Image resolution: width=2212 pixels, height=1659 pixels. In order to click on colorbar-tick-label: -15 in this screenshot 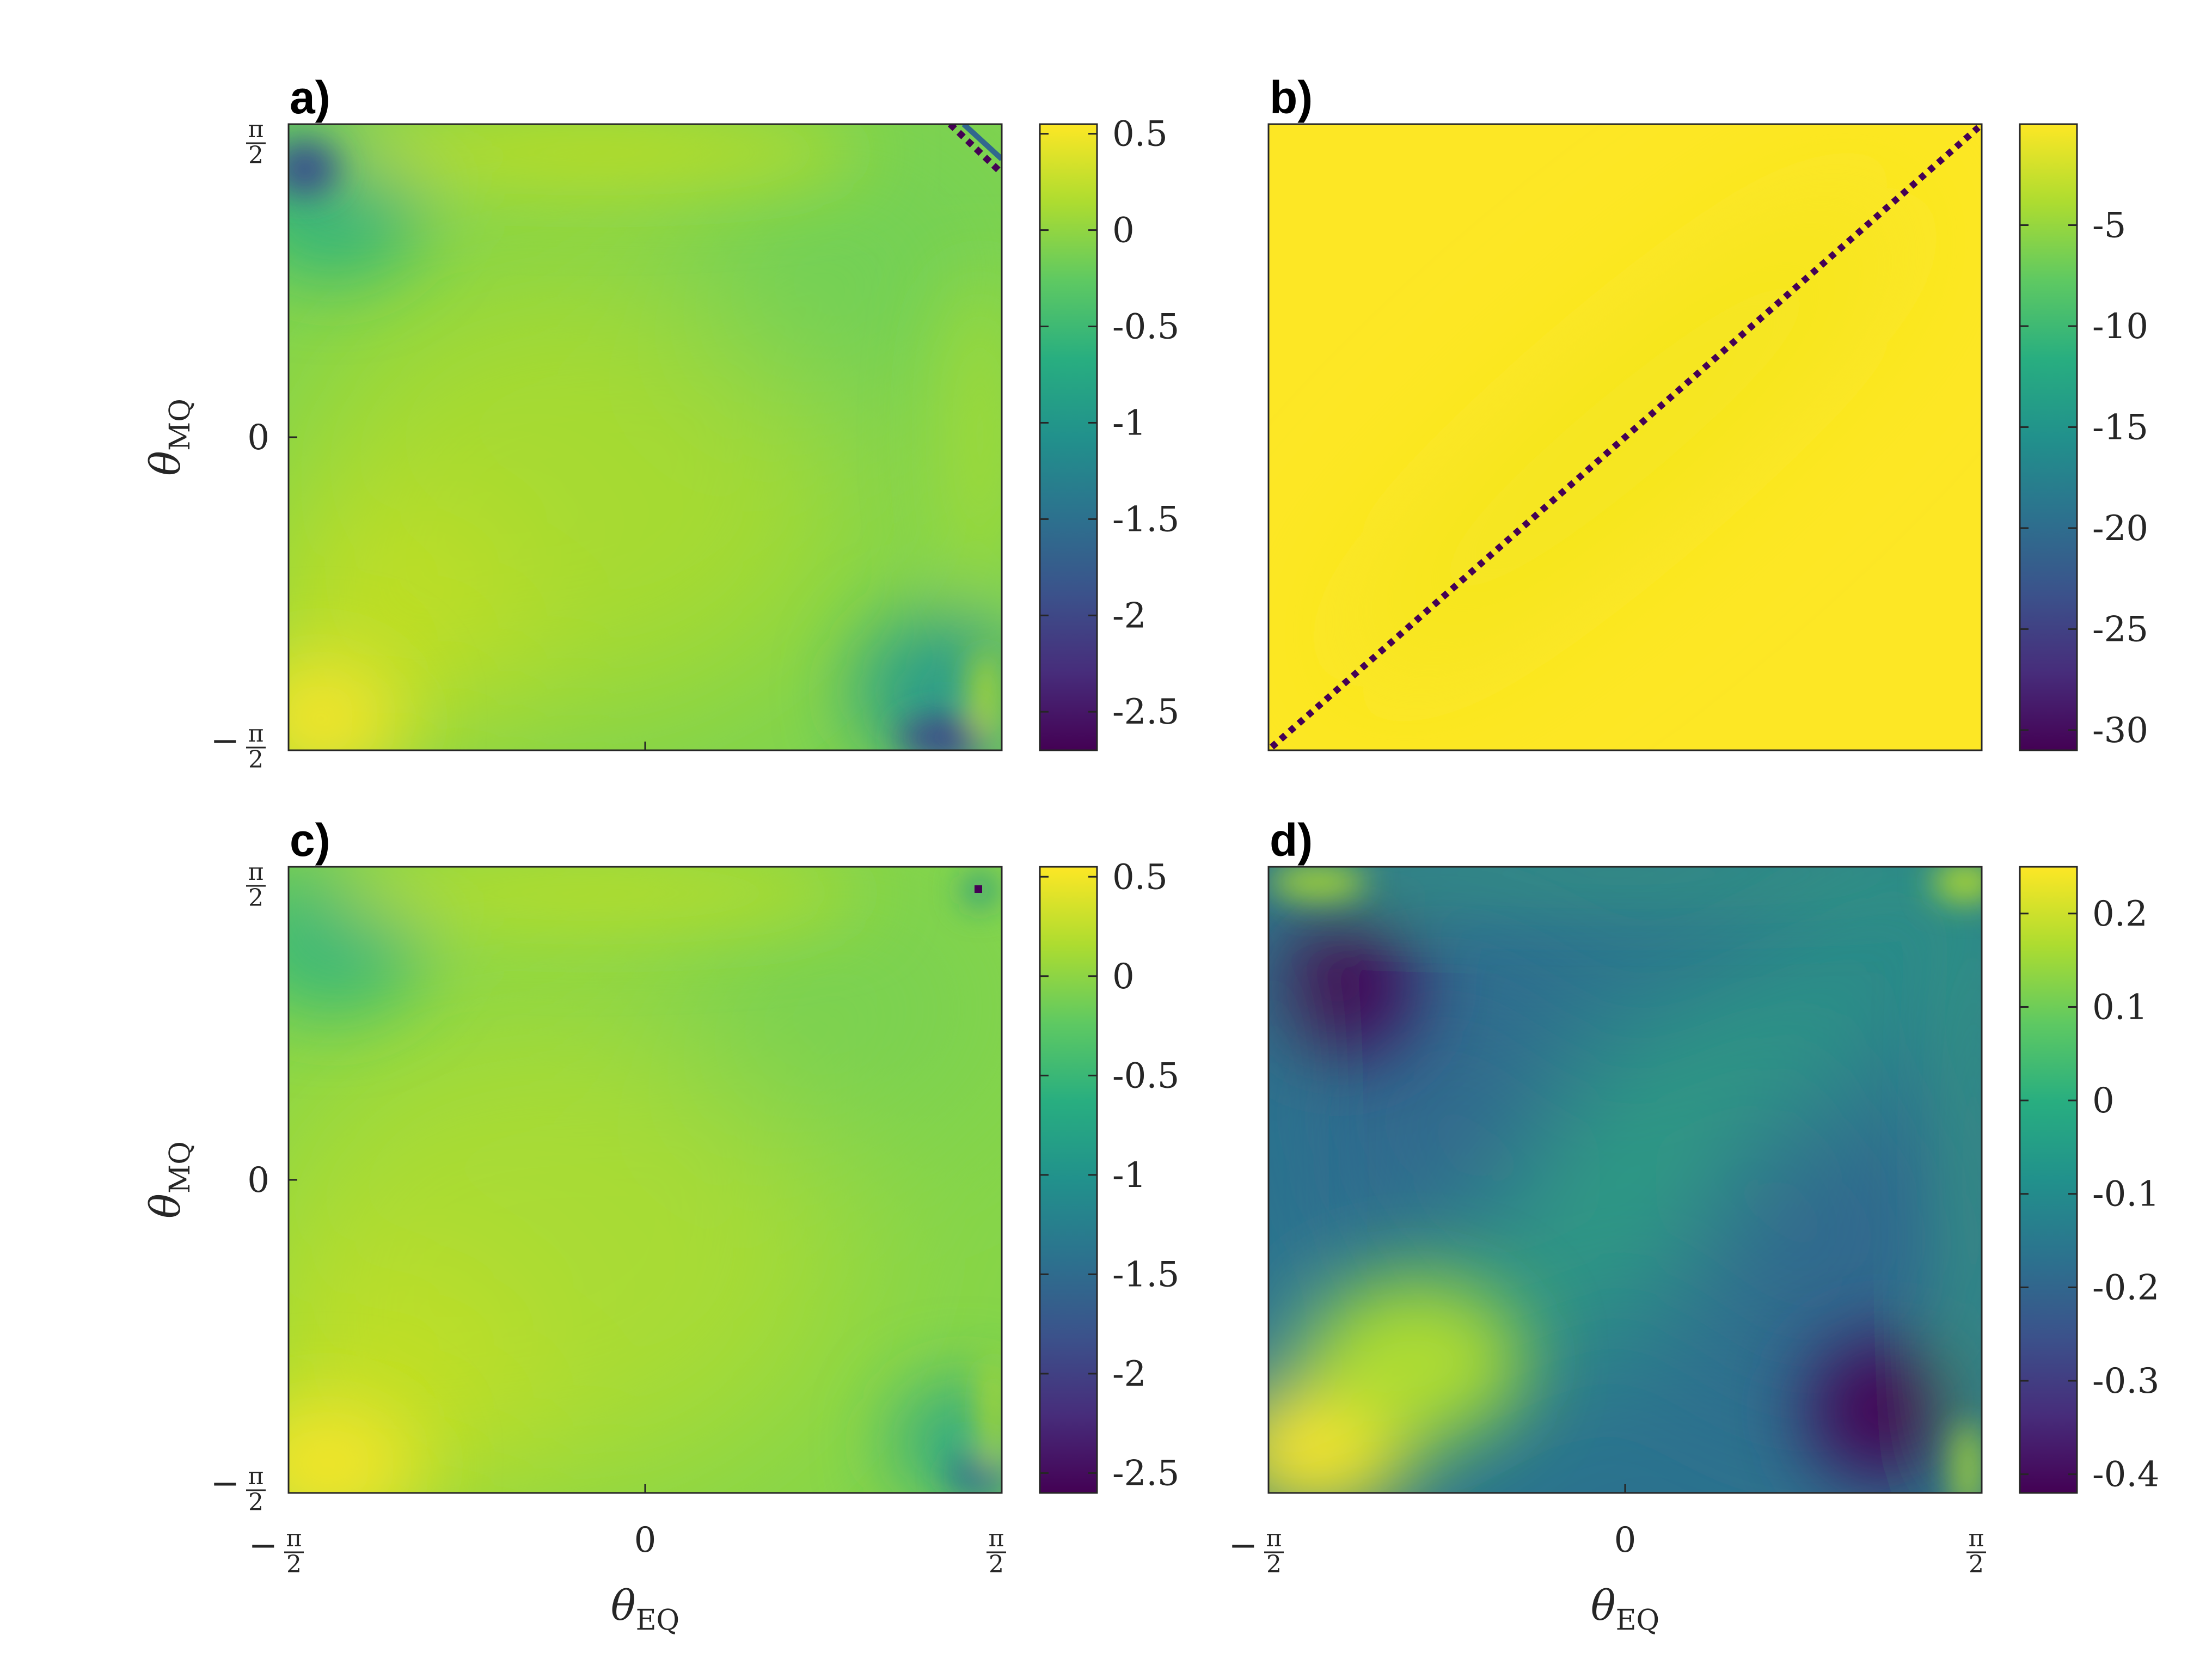, I will do `click(2120, 427)`.